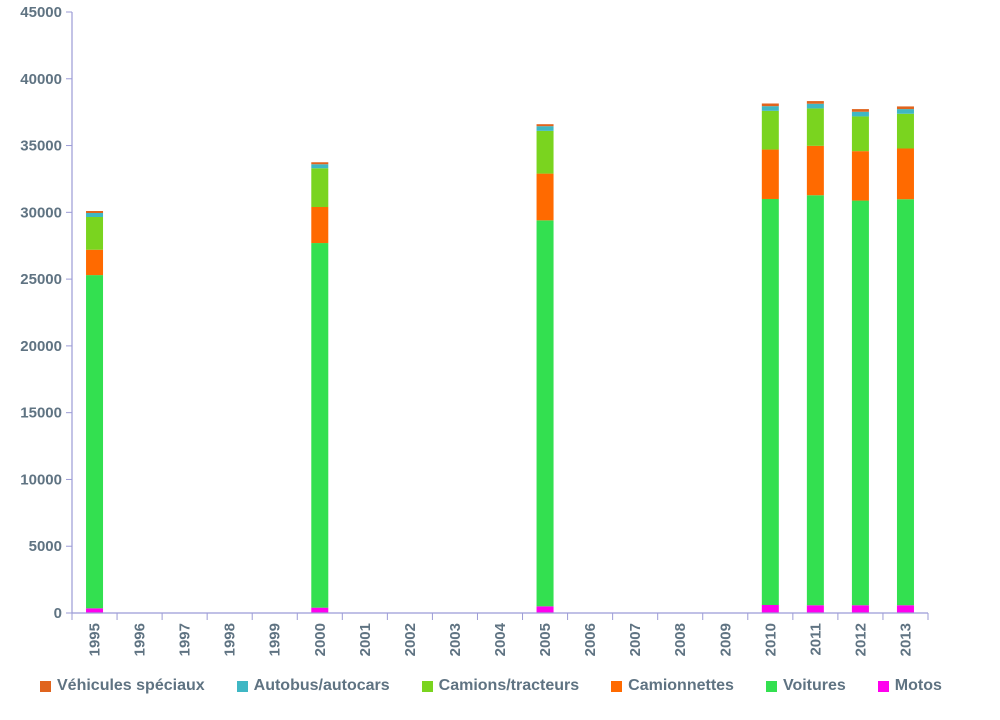 The image size is (1000, 720). I want to click on y-tick-label: 45000, so click(41, 12).